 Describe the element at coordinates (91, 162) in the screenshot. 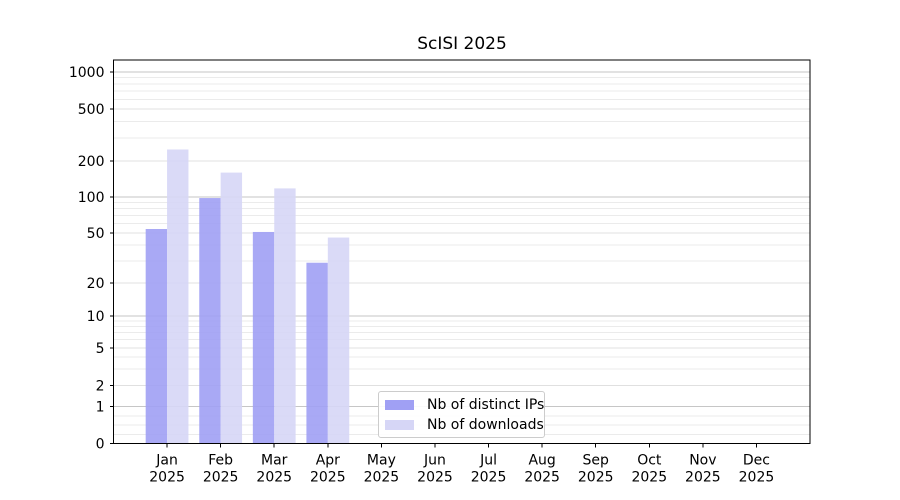

I see `y-tick-label: 200` at that location.